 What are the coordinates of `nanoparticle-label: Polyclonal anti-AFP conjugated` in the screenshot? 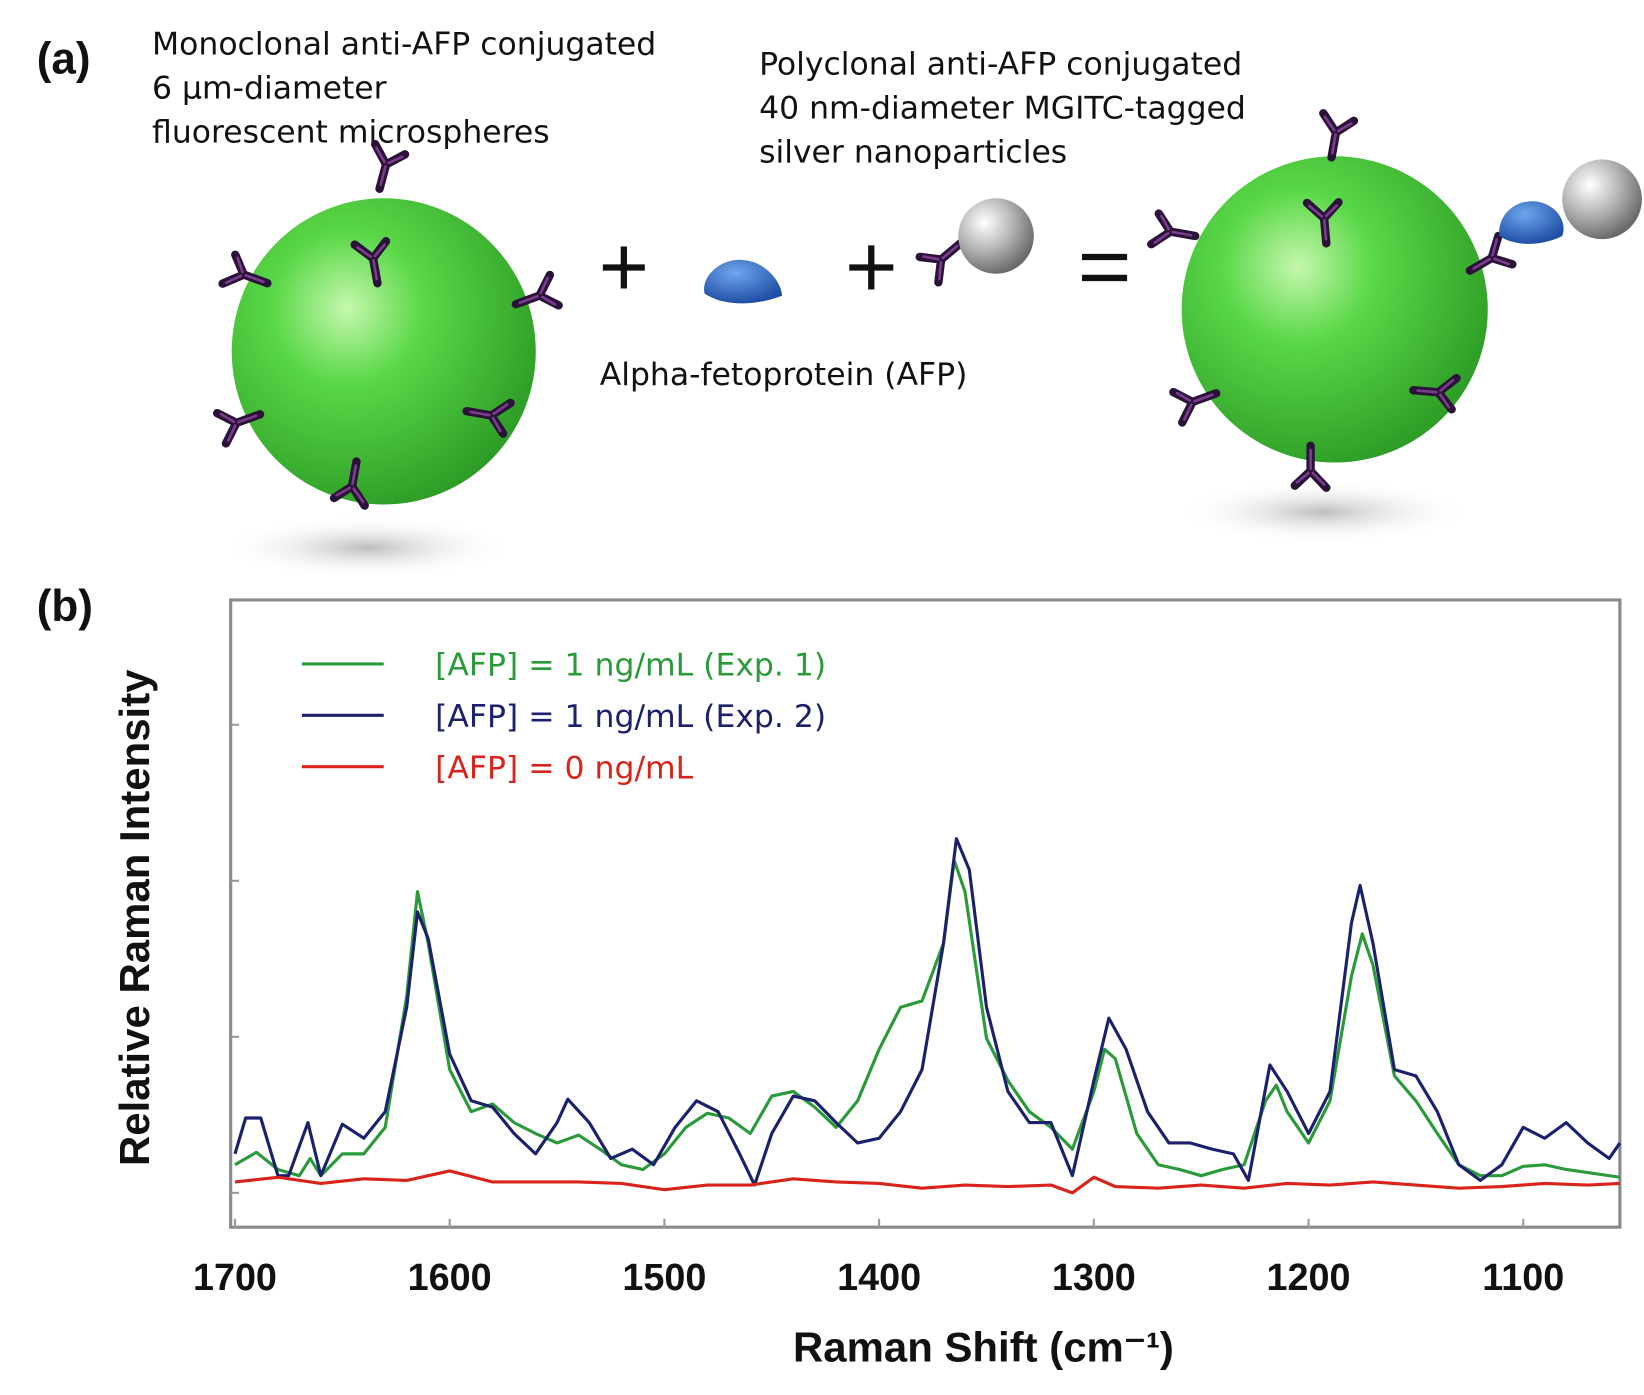 It's located at (1000, 64).